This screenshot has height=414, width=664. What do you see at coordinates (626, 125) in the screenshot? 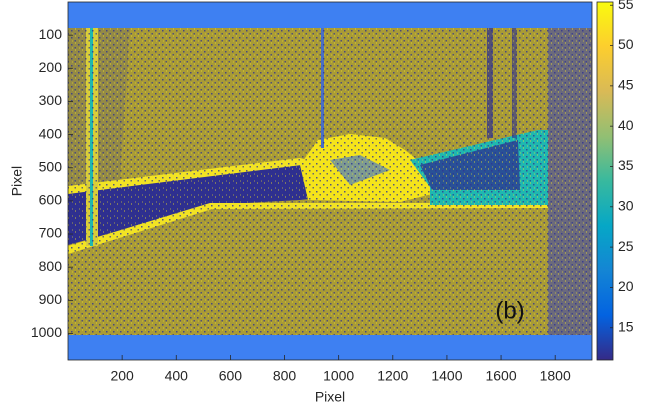
I see `colorbar-tick-label: 40` at bounding box center [626, 125].